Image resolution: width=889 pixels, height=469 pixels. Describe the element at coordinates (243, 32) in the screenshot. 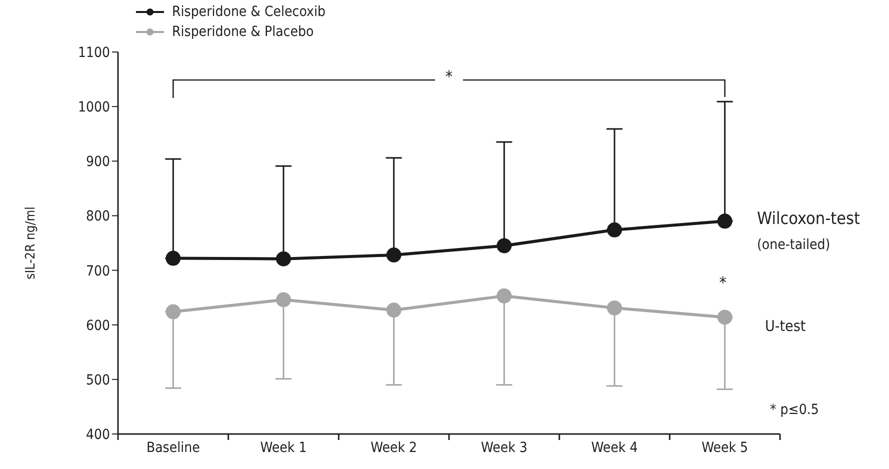

I see `legend-label: Risperidone & Placebo` at that location.